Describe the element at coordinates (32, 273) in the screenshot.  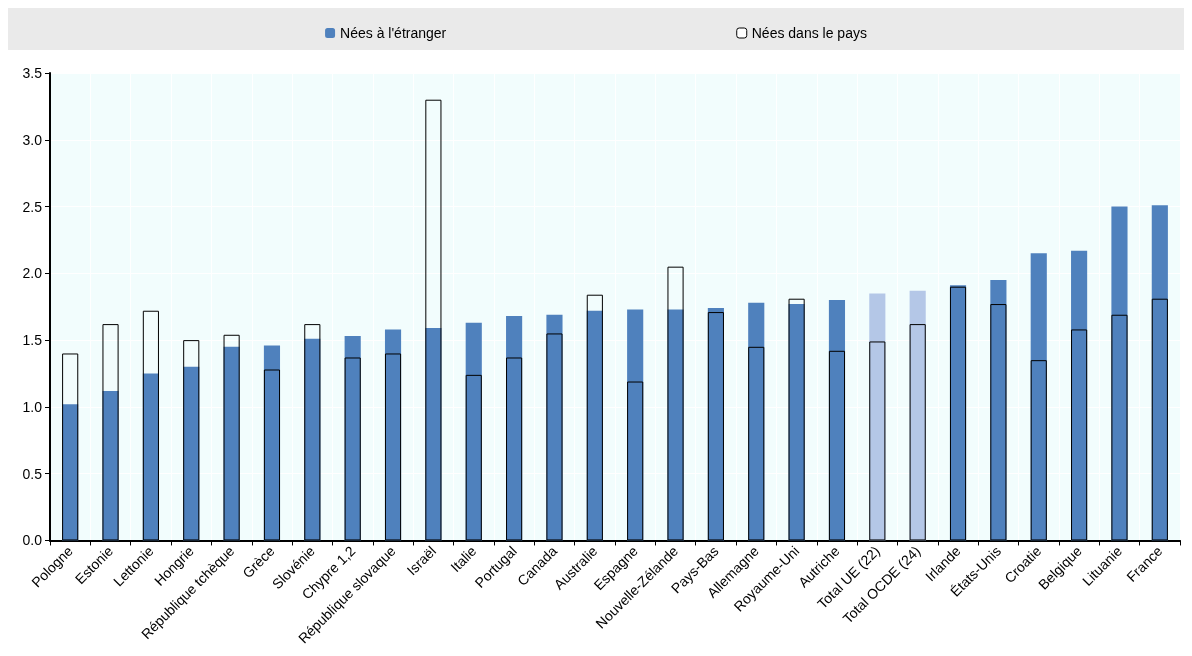
I see `y-tick-label: 2.0` at that location.